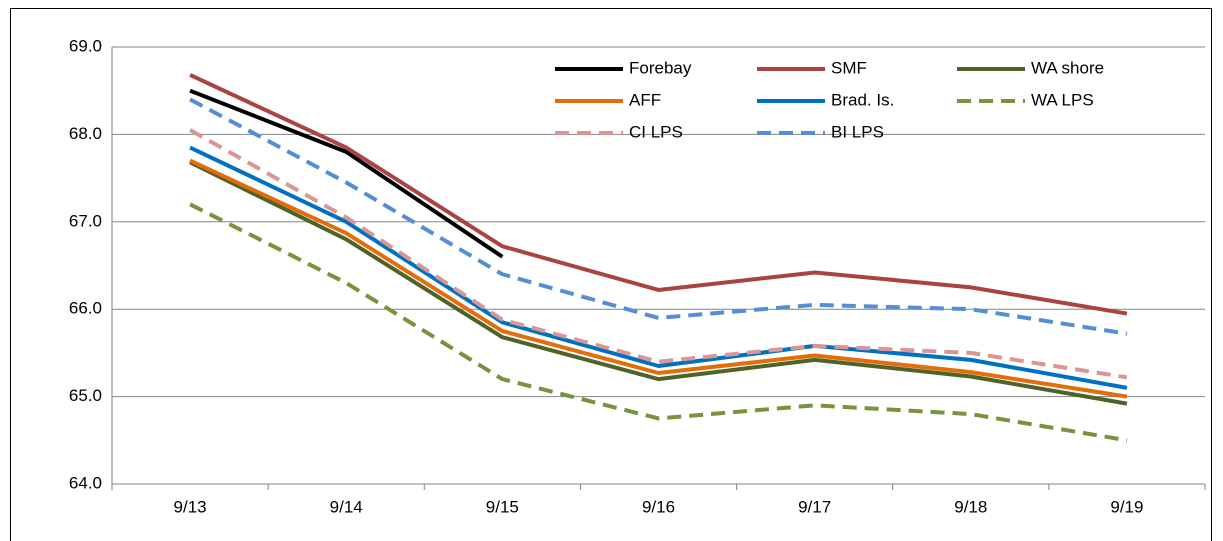  I want to click on y-tick-label: 67.0, so click(85, 220).